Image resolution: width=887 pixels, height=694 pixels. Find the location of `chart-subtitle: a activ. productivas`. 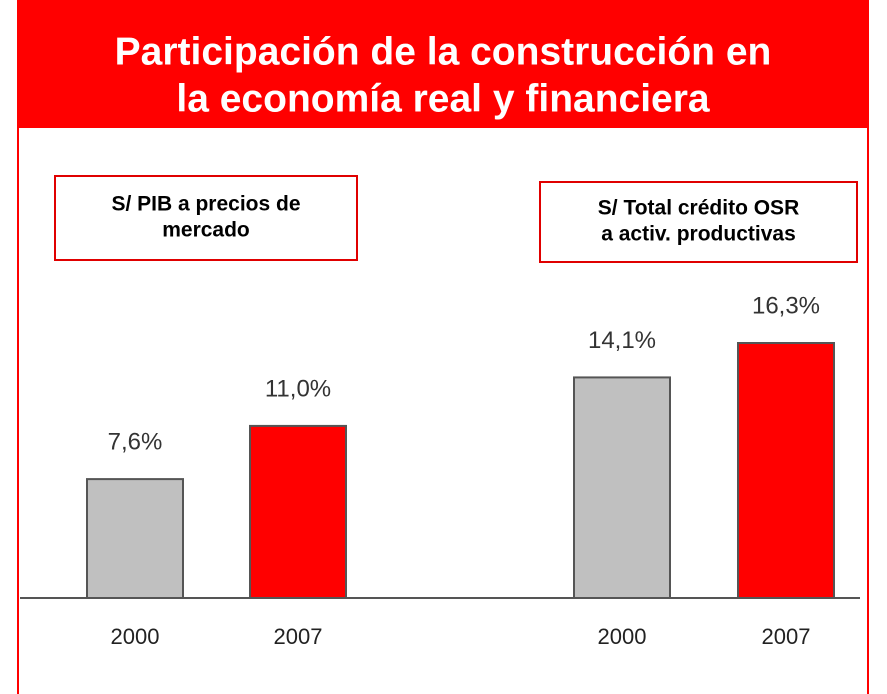

chart-subtitle: a activ. productivas is located at coordinates (698, 234).